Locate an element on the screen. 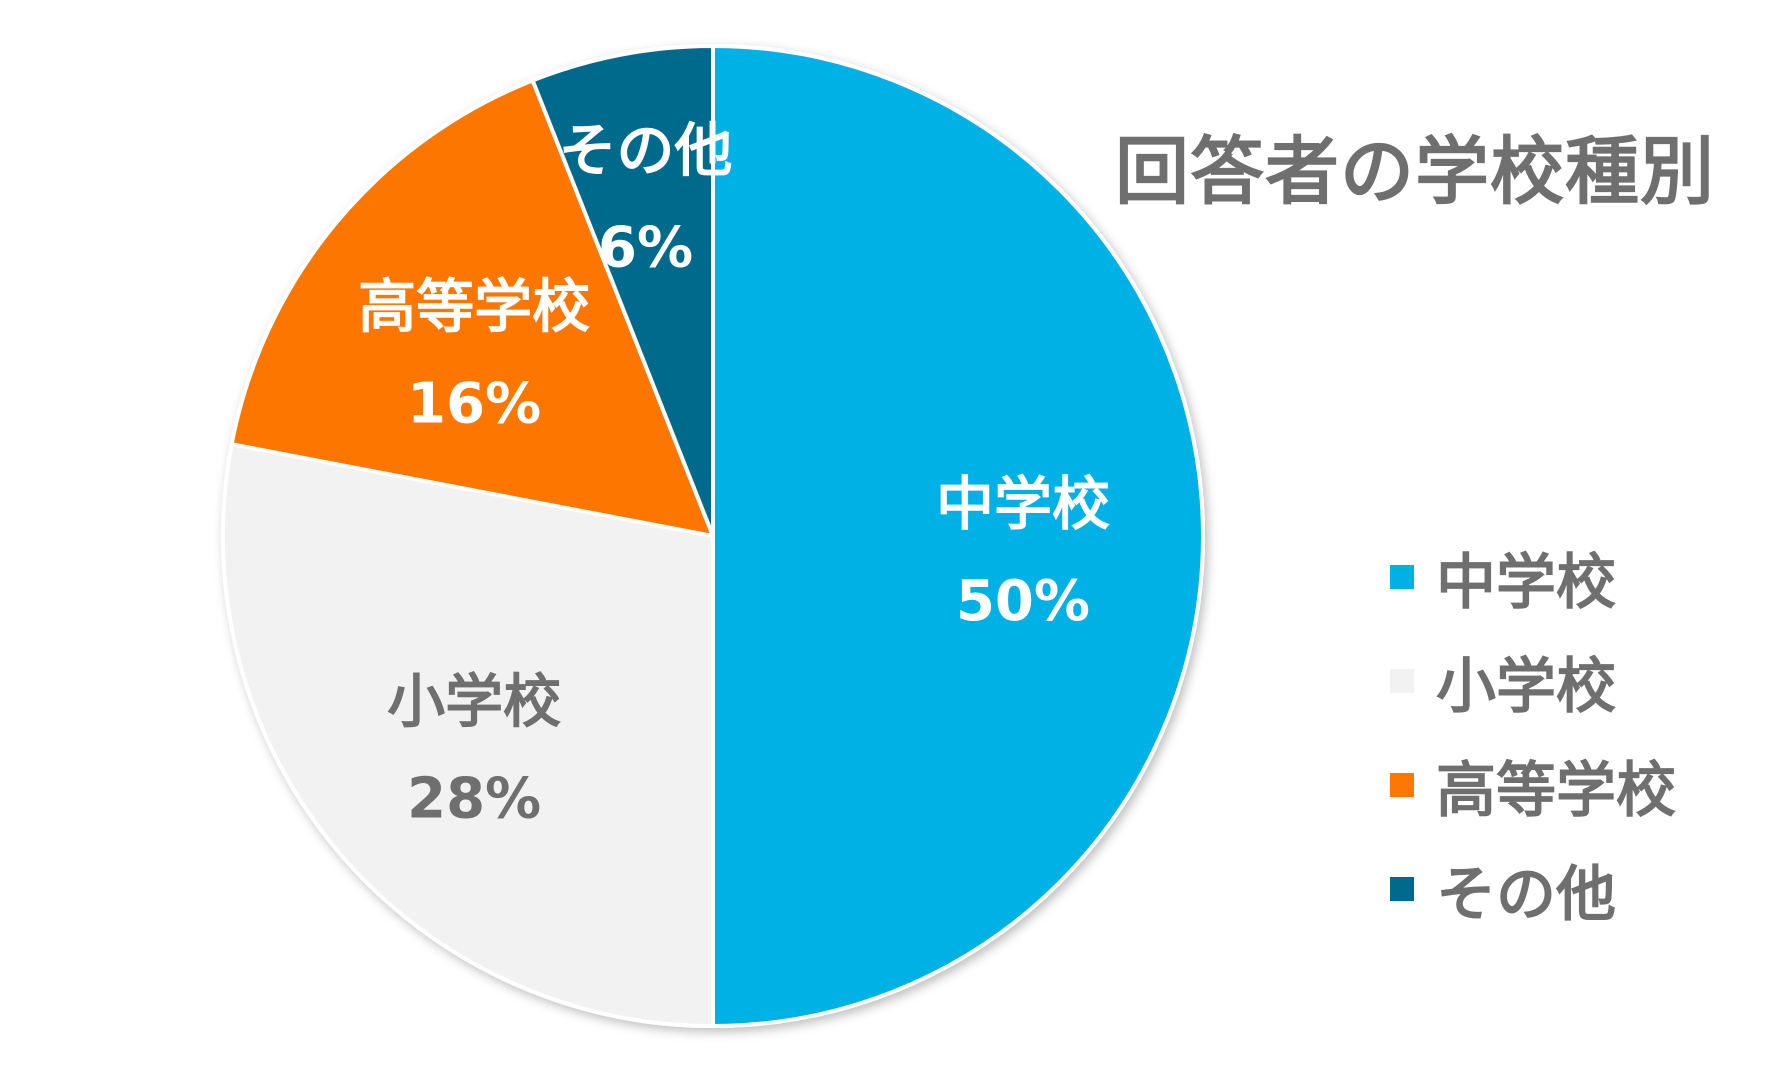 This screenshot has height=1072, width=1771. legend-swatch-high-school is located at coordinates (1402, 785).